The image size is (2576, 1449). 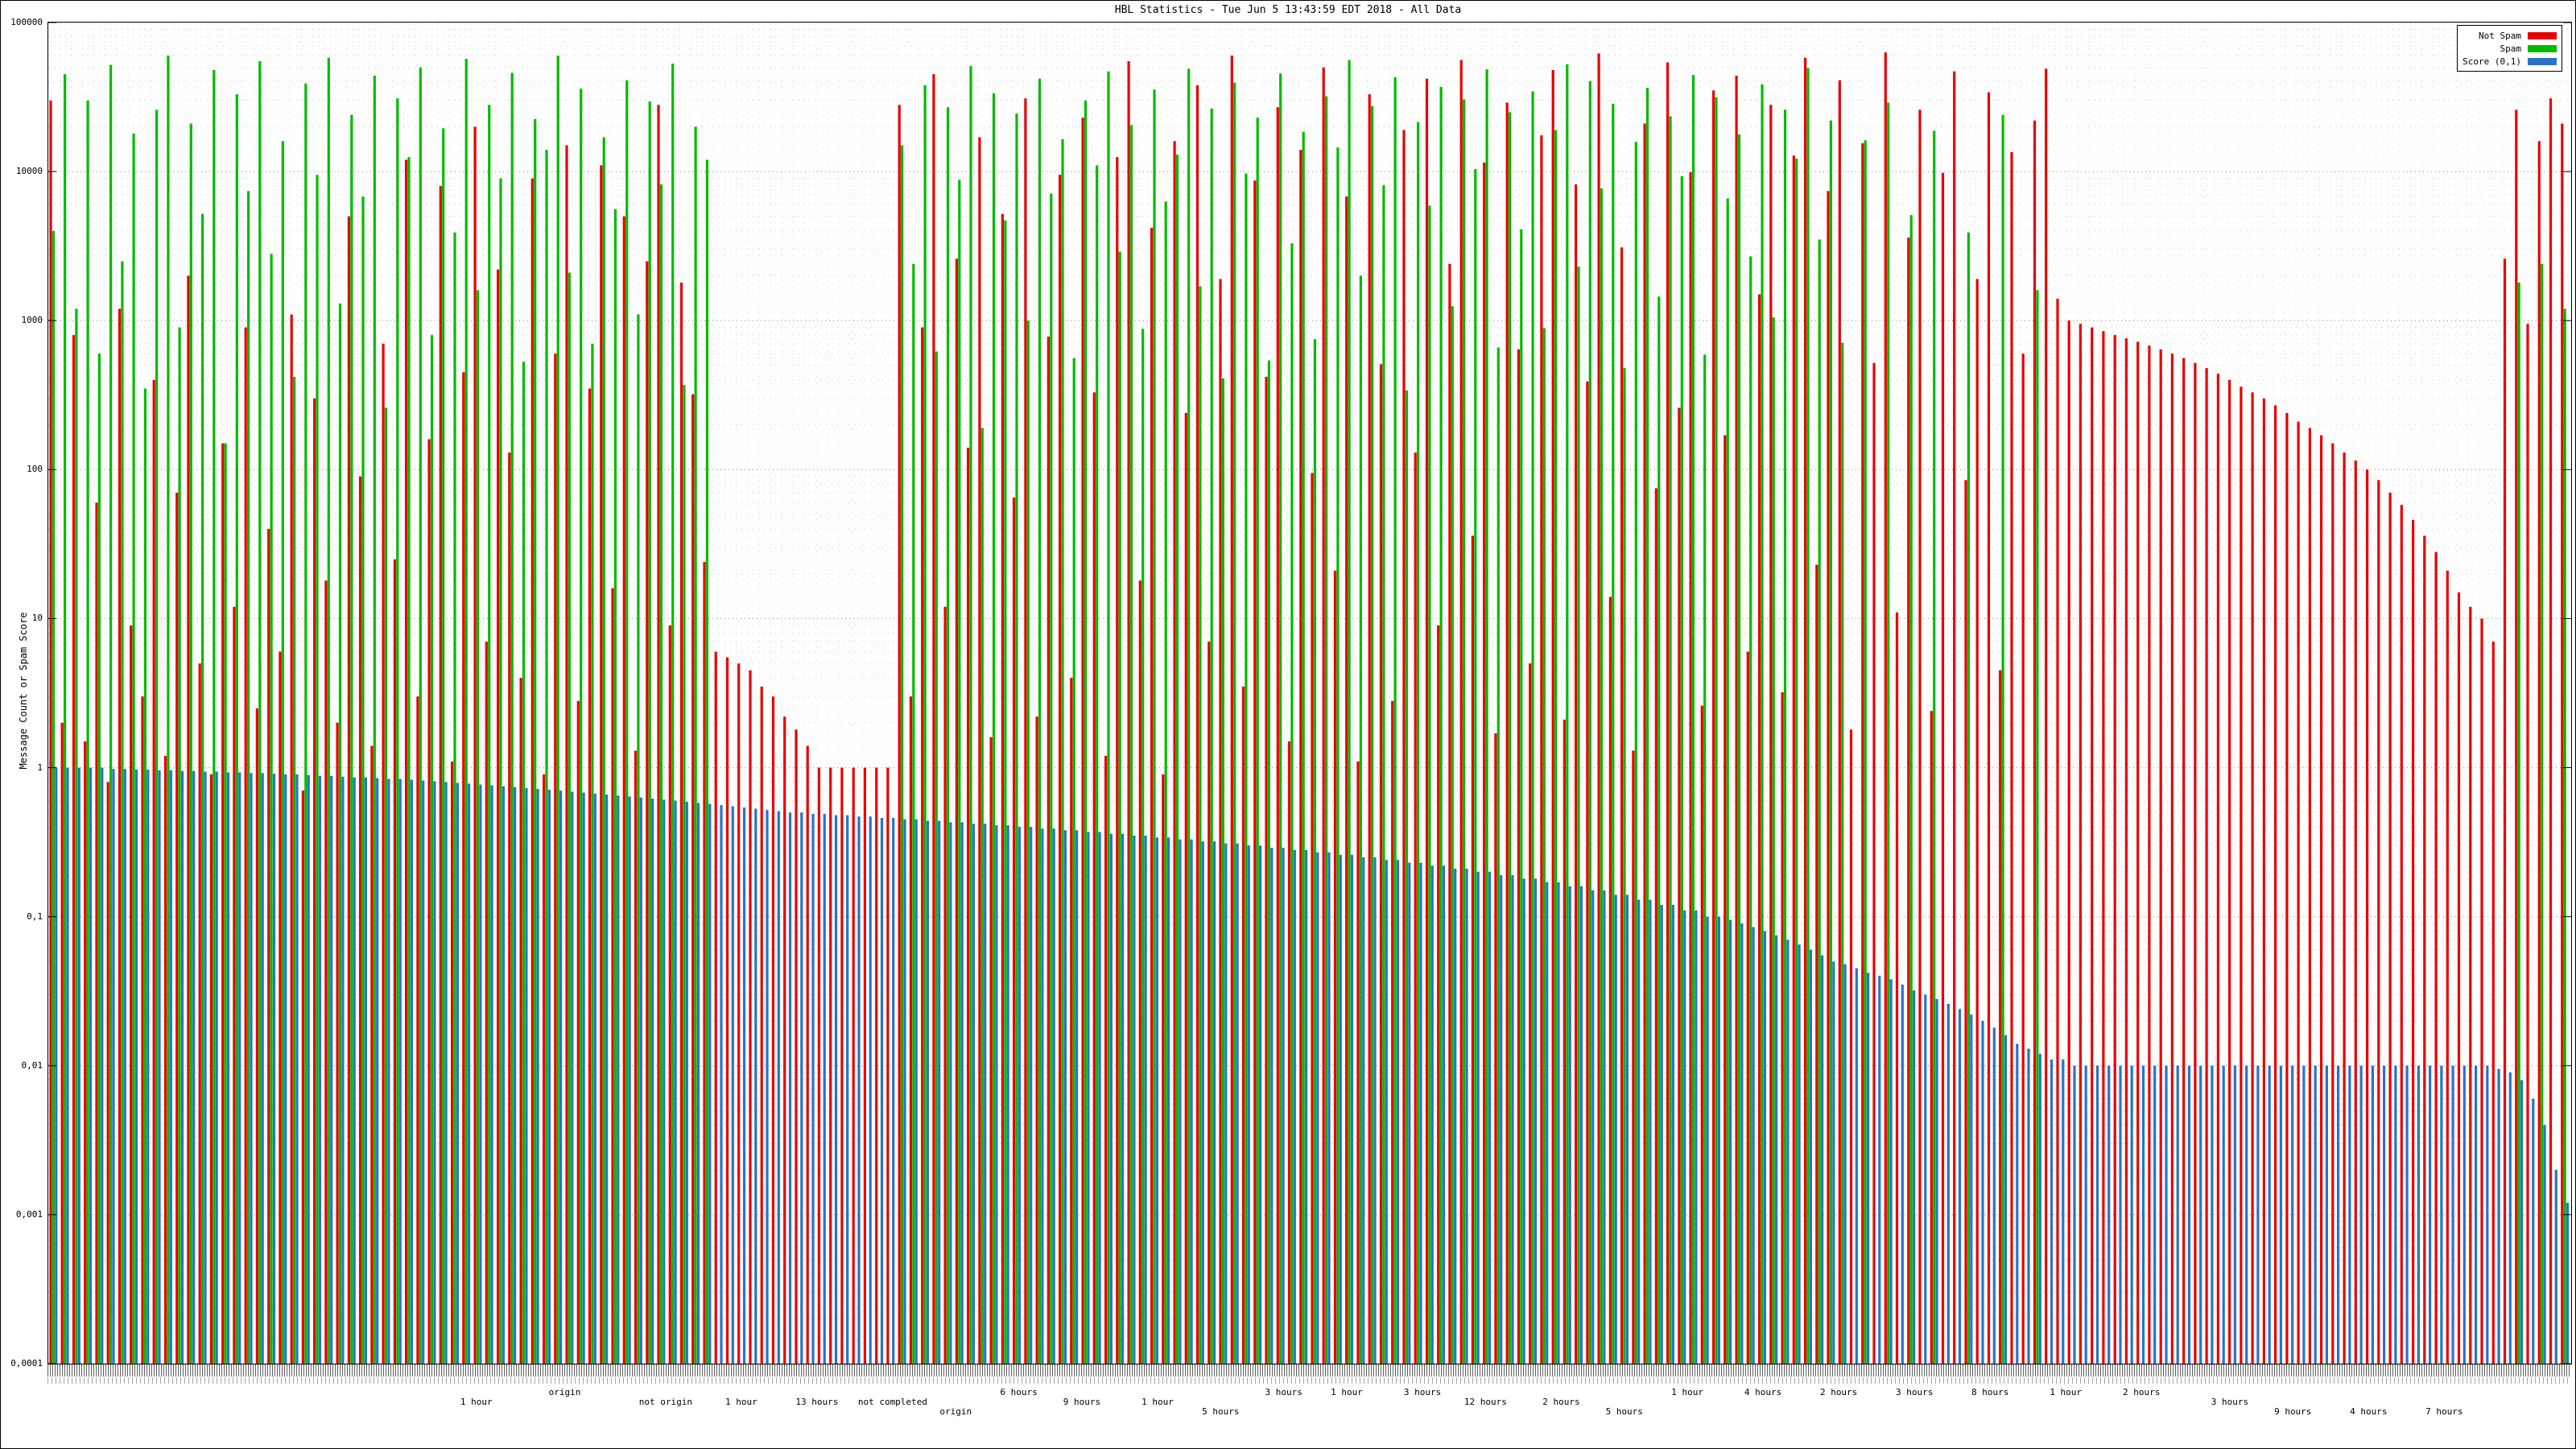 What do you see at coordinates (817, 1402) in the screenshot?
I see `x-axis-sublabel: 13 hours` at bounding box center [817, 1402].